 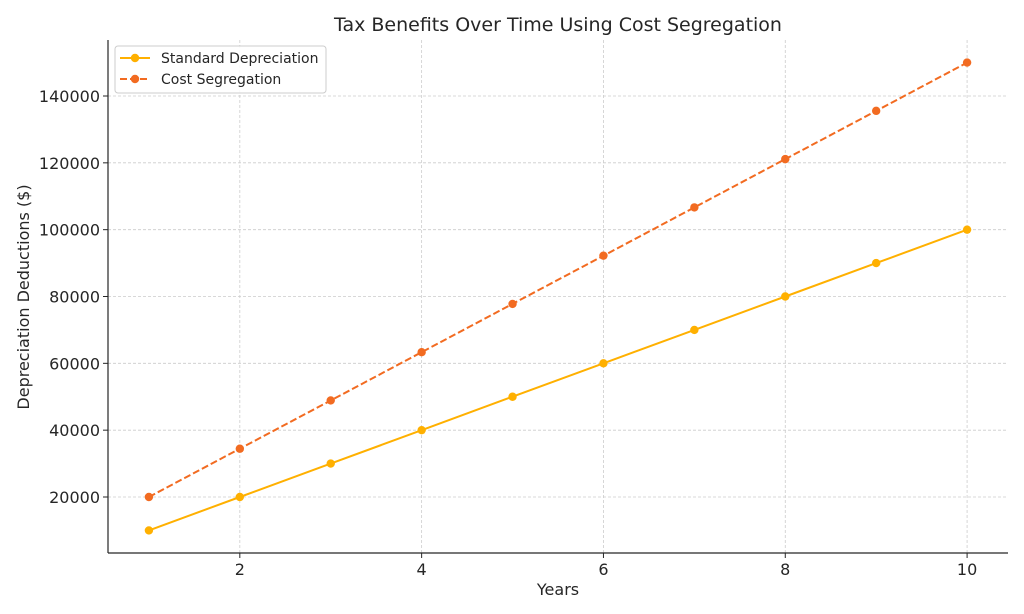 I want to click on y-tick-label: 20000, so click(x=74, y=497).